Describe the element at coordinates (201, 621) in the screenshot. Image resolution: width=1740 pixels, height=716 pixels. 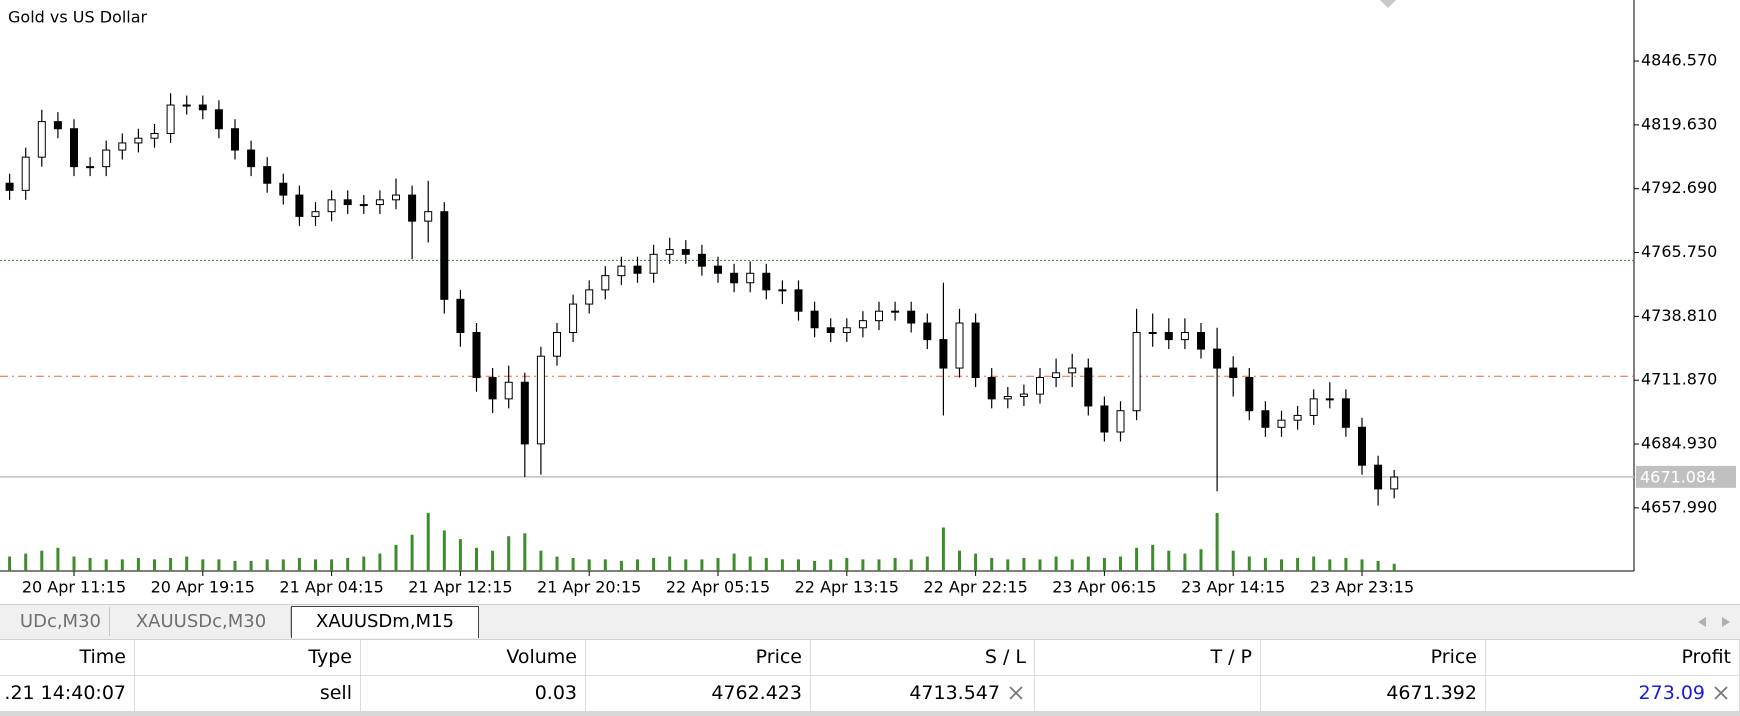
I see `chart-tab: XAUUSDc,M30` at that location.